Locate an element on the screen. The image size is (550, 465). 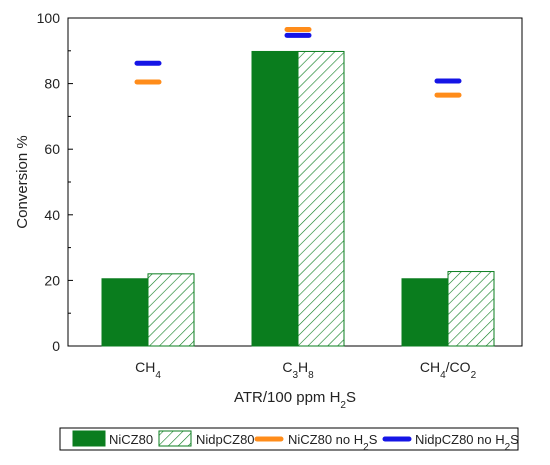
x-axis-title: ATR/100 ppm H2S is located at coordinates (295, 400).